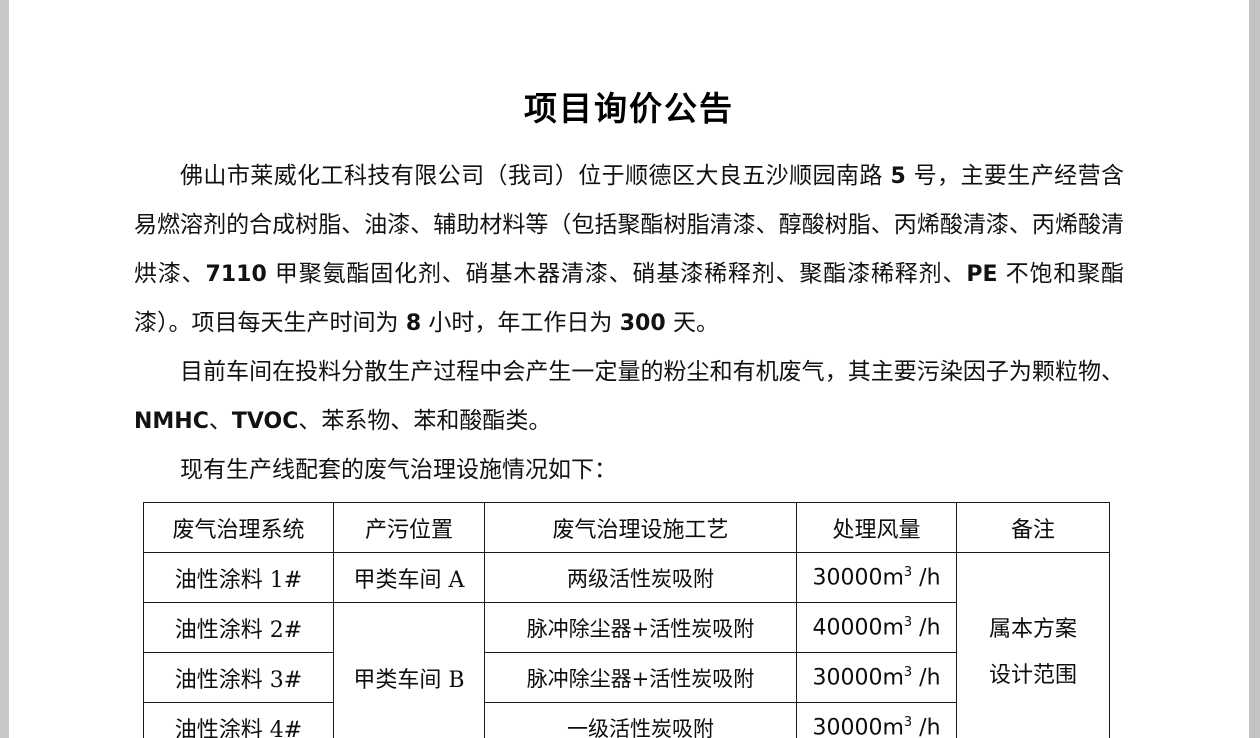 The height and width of the screenshot is (738, 1260). What do you see at coordinates (629, 108) in the screenshot?
I see `page-title: 项目询价公告` at bounding box center [629, 108].